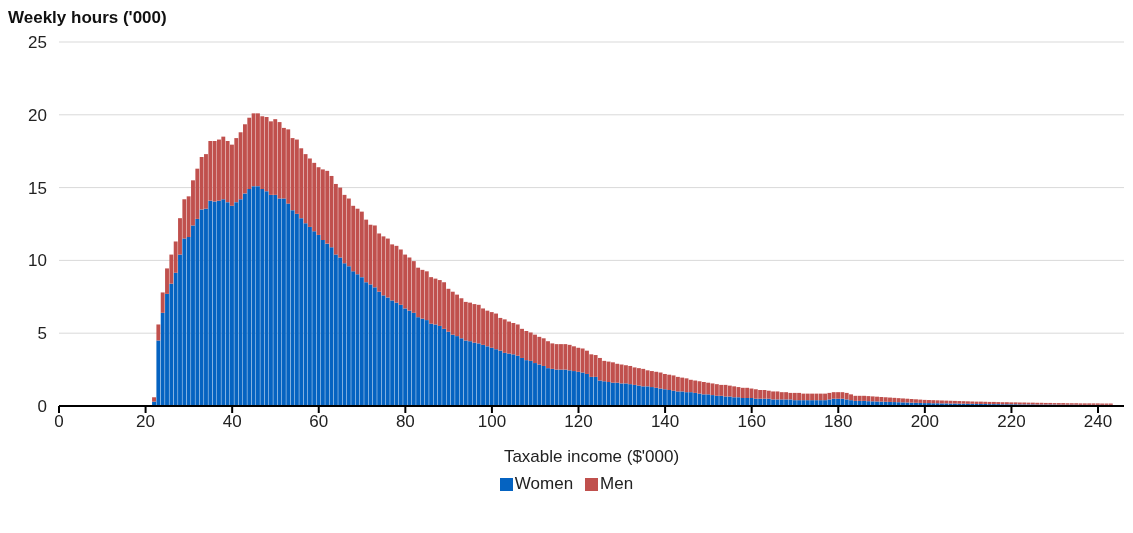  Describe the element at coordinates (544, 484) in the screenshot. I see `legend-label: Women` at that location.